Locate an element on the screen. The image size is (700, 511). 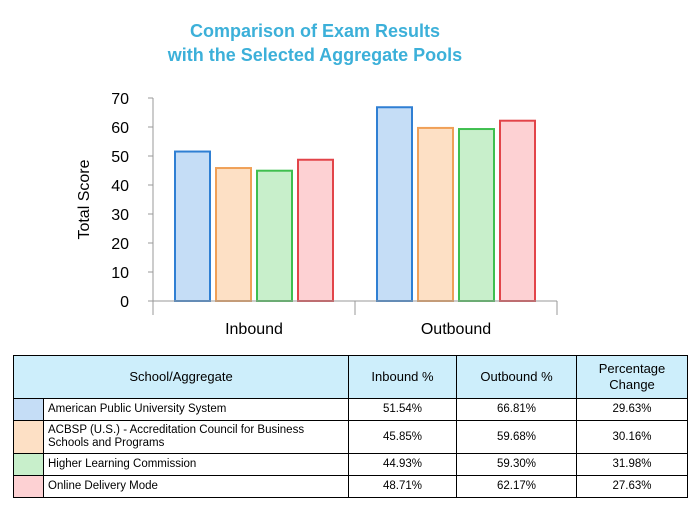
y-tick-label: 20 is located at coordinates (120, 244).